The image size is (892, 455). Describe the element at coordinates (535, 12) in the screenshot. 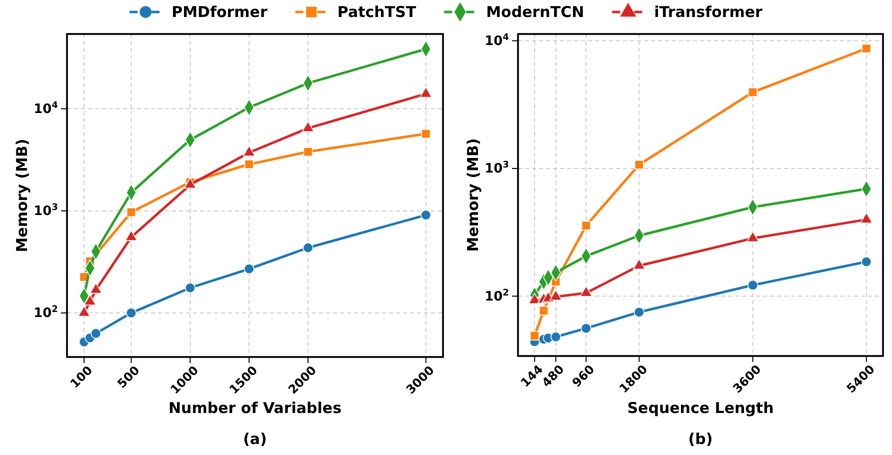

I see `legend-label: ModernTCN` at that location.